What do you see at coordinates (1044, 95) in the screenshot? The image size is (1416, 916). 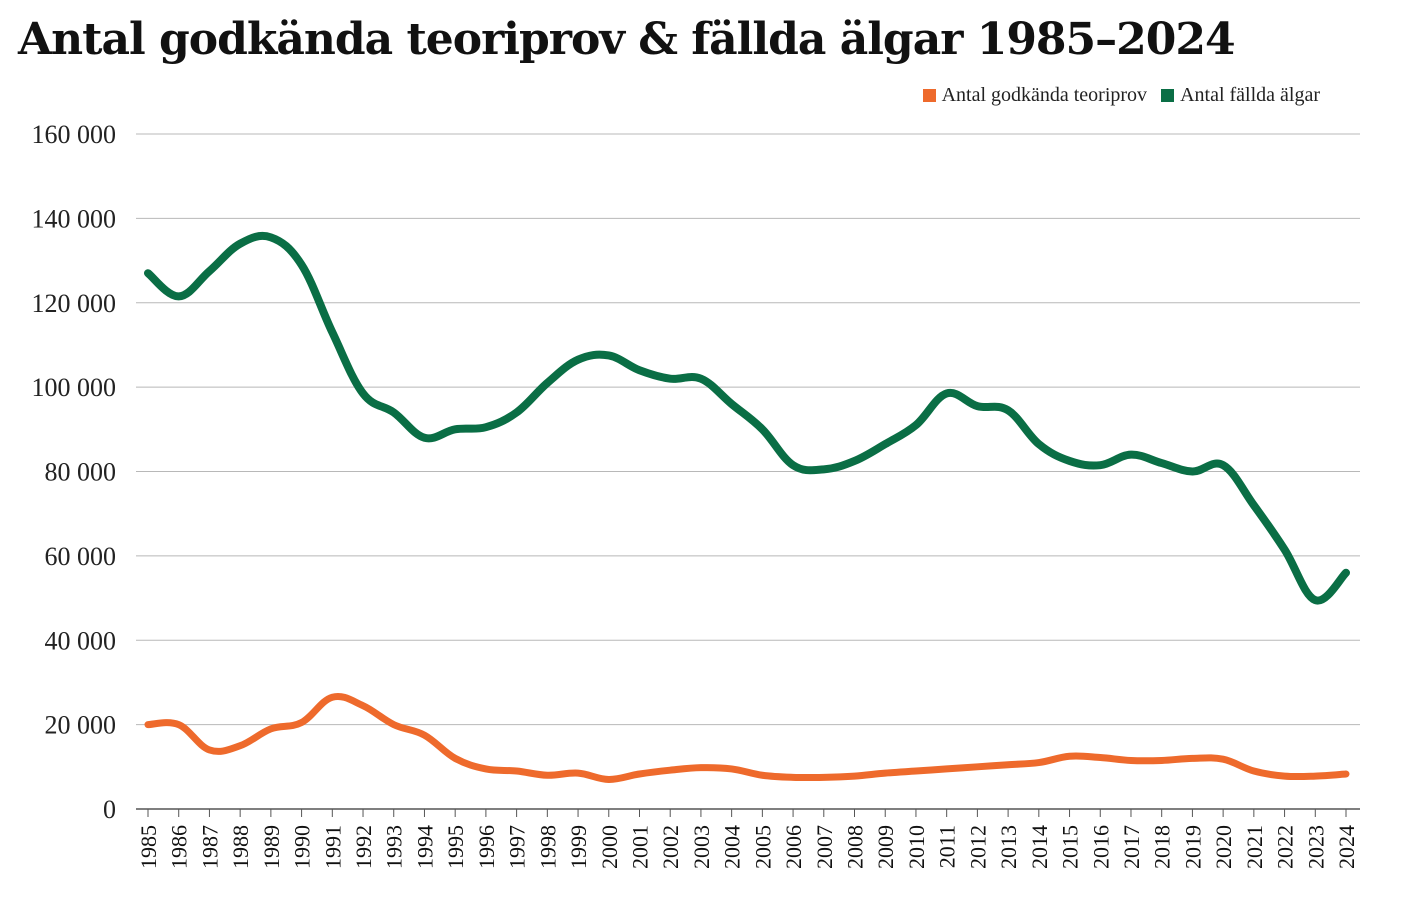 I see `legend-label-teoriprov: Antal godkända teoriprov` at bounding box center [1044, 95].